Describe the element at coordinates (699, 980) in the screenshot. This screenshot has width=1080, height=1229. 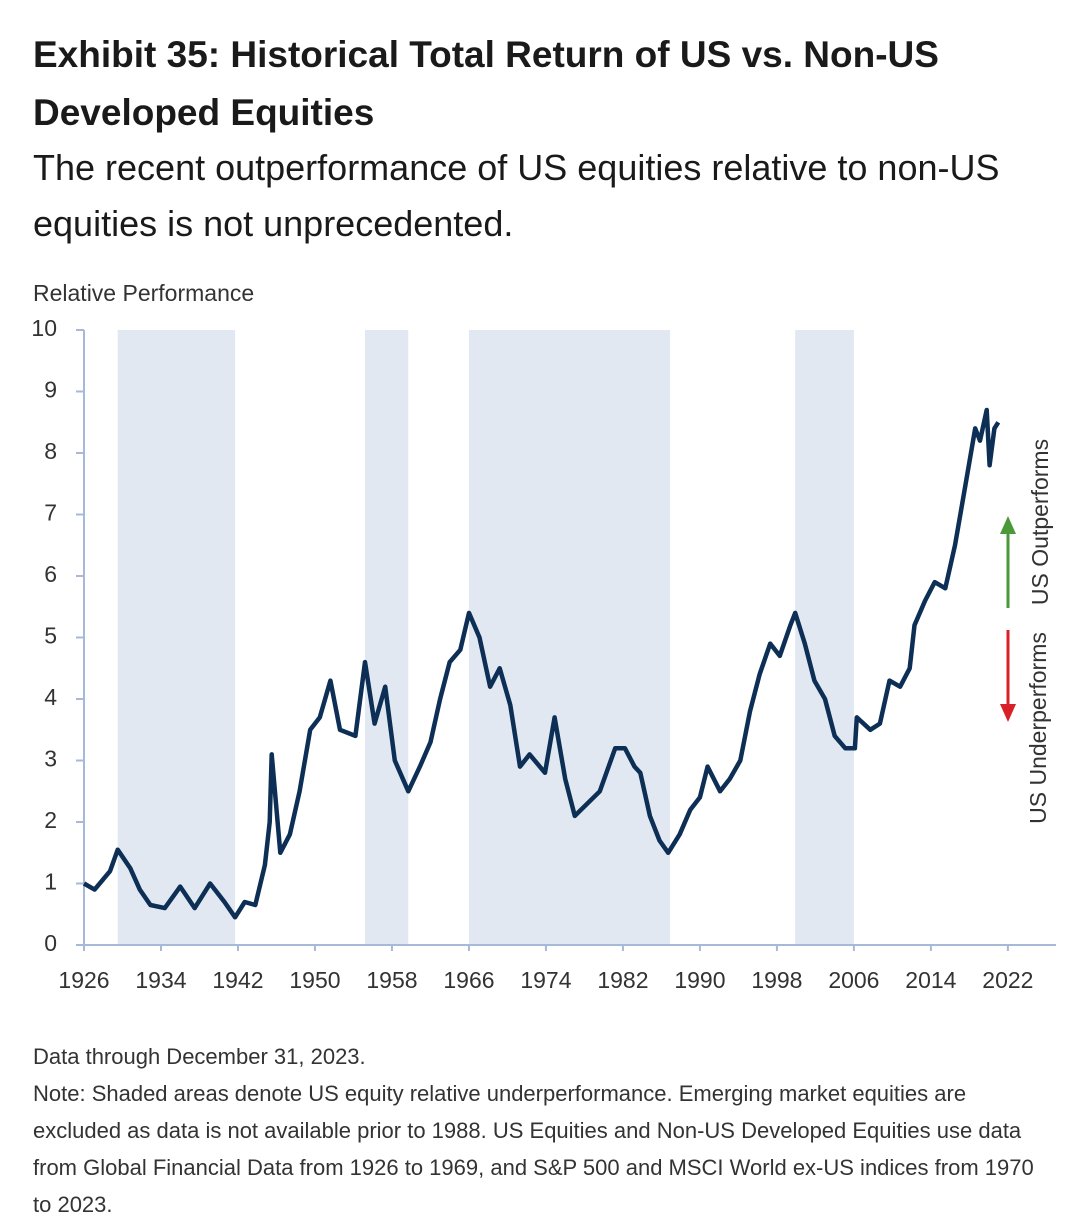
I see `x-tick-label: 1990` at that location.